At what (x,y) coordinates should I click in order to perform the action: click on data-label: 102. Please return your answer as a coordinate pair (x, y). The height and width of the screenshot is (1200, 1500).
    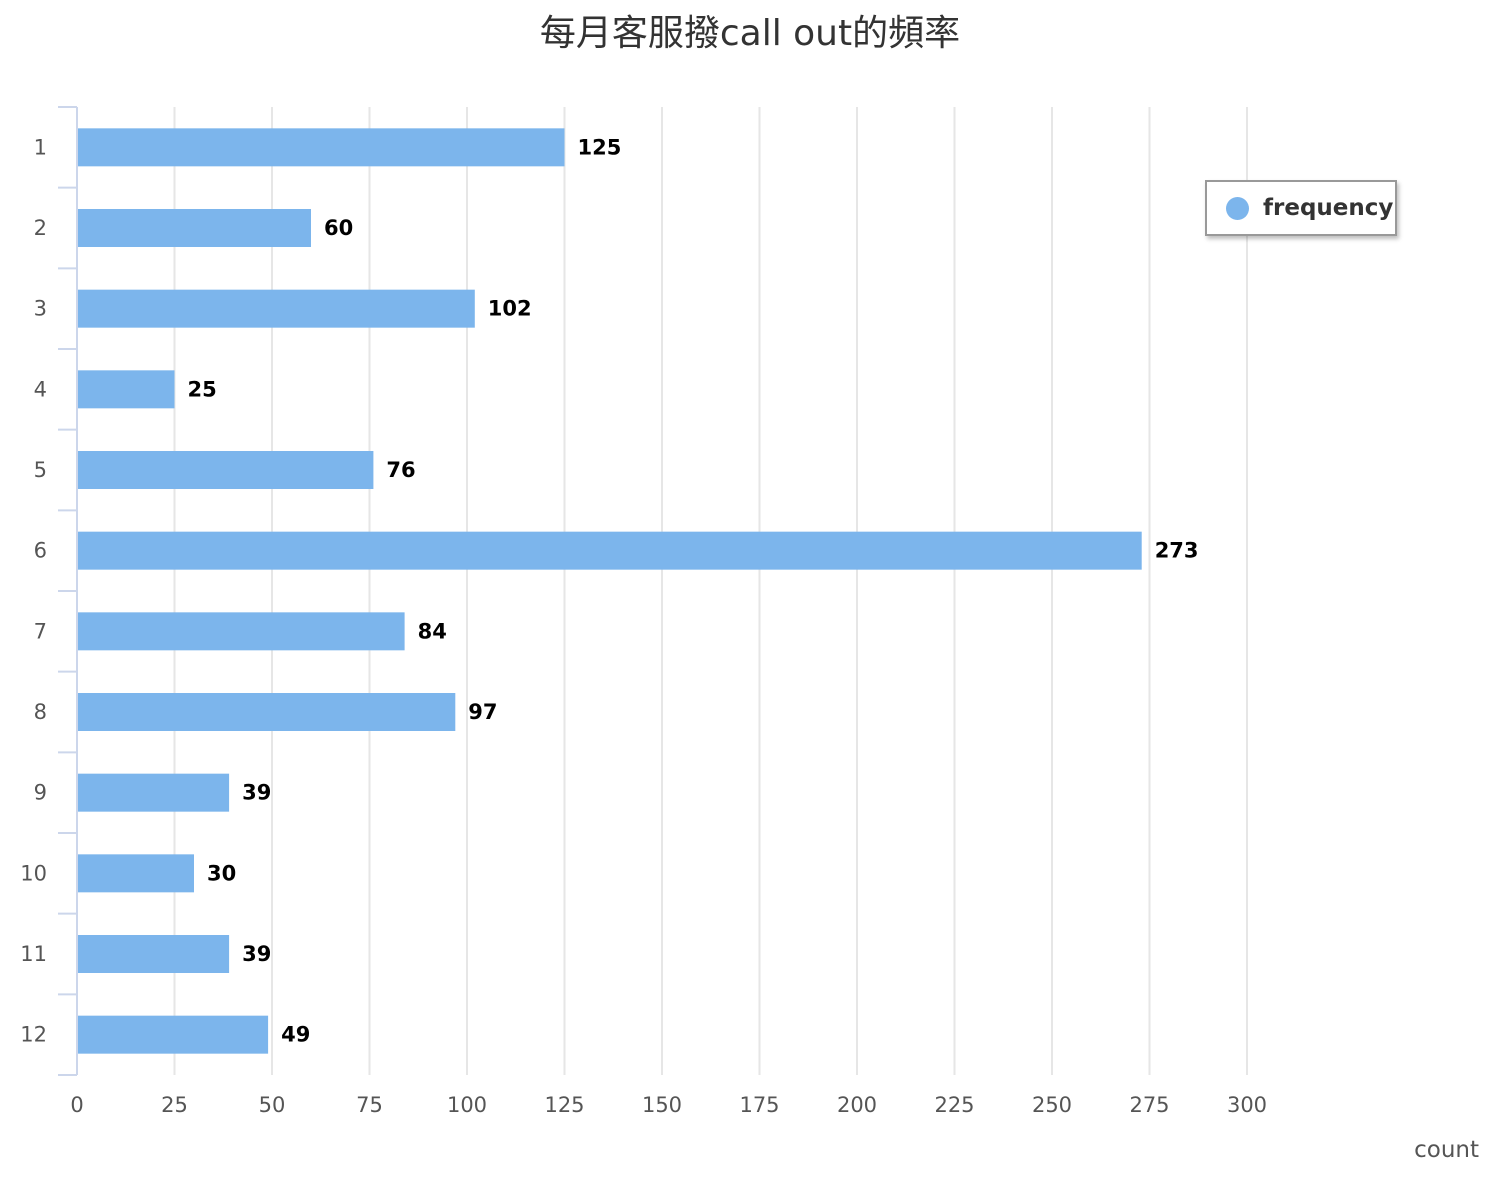
    Looking at the image, I should click on (510, 309).